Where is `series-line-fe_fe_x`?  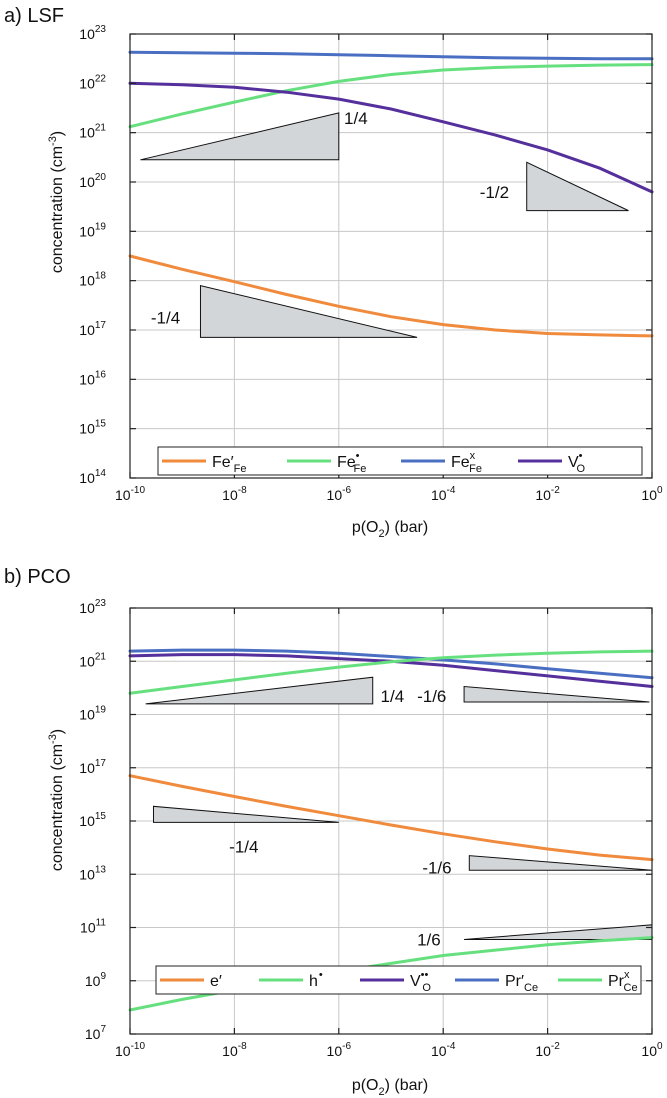
series-line-fe_fe_x is located at coordinates (391, 55).